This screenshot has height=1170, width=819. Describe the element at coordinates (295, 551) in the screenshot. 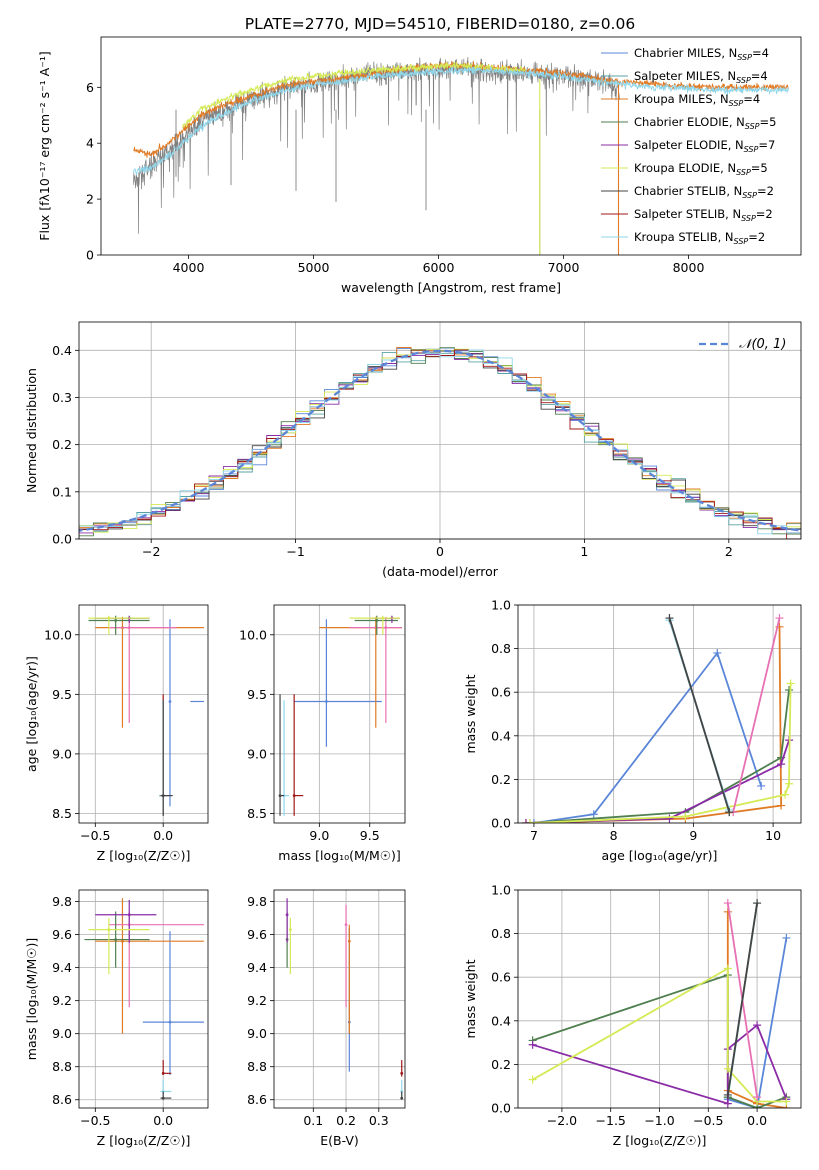

I see `x-tick-label: −1` at that location.